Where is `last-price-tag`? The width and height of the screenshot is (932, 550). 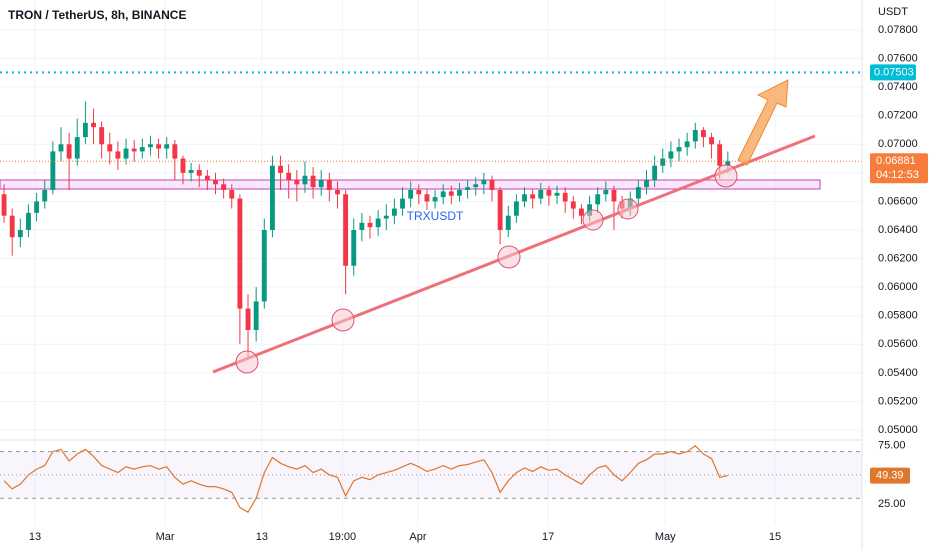
last-price-tag is located at coordinates (899, 168).